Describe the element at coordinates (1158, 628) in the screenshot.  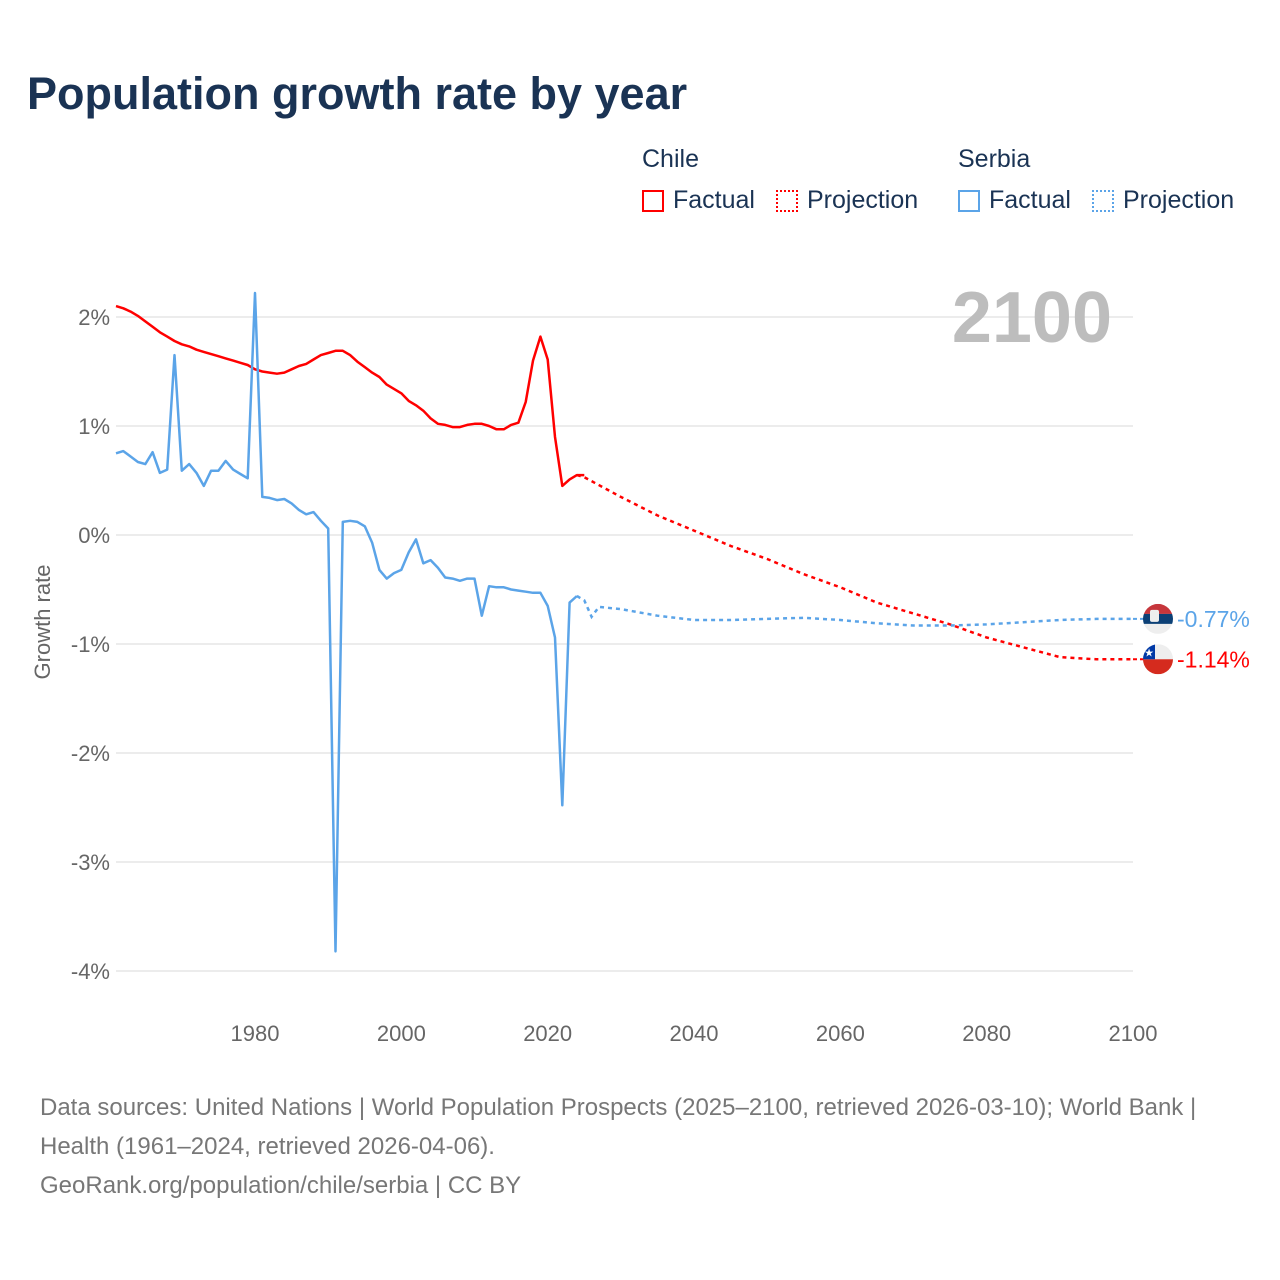
I see `flag-white` at that location.